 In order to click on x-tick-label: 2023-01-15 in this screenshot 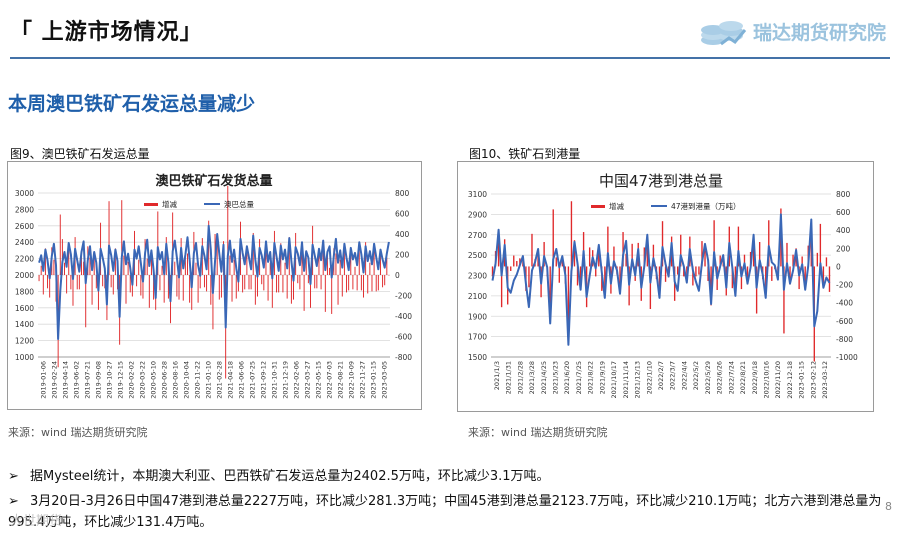, I will do `click(802, 380)`.